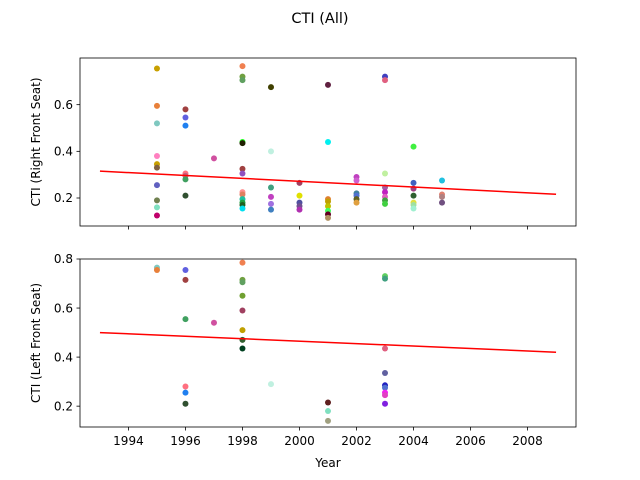 Image resolution: width=640 pixels, height=480 pixels. I want to click on y-tick-label: 0.8, so click(63, 259).